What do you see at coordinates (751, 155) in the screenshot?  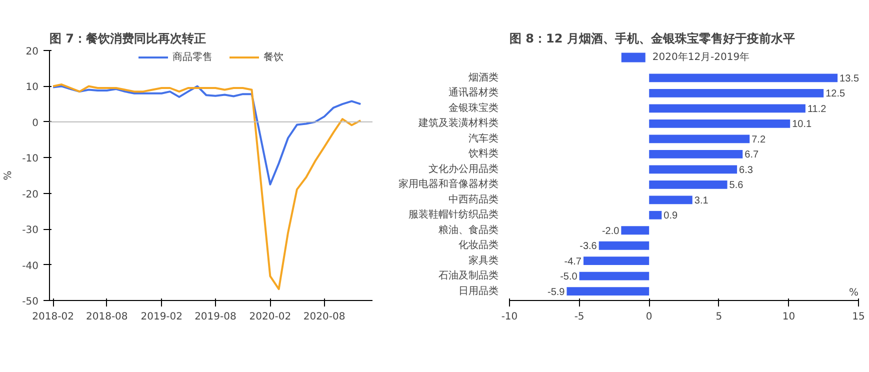 I see `data-label: 6.7` at bounding box center [751, 155].